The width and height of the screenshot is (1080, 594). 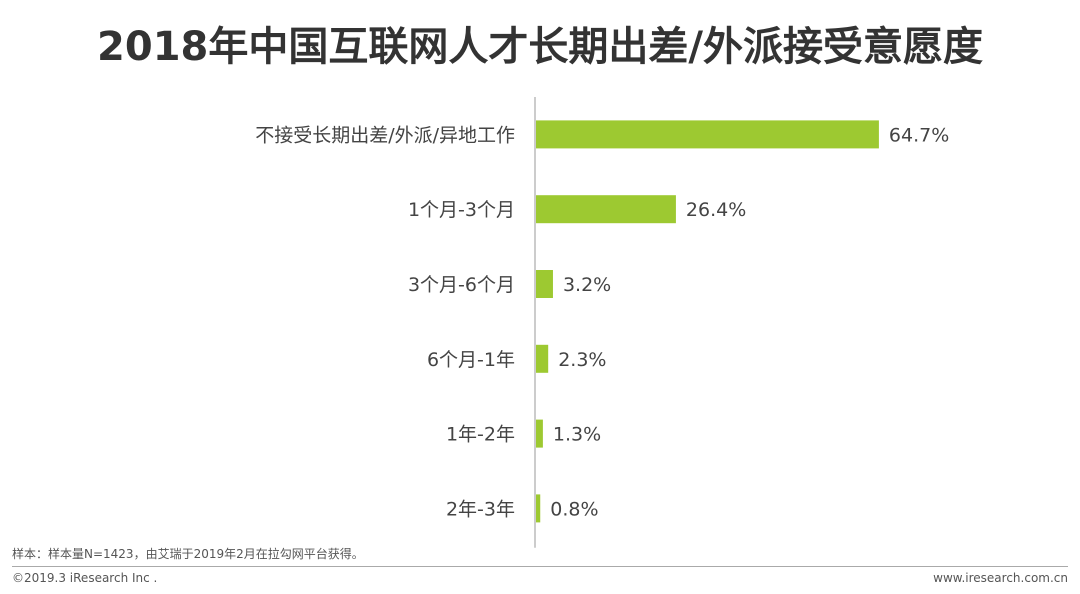 I want to click on data-label: 0.8%, so click(x=574, y=509).